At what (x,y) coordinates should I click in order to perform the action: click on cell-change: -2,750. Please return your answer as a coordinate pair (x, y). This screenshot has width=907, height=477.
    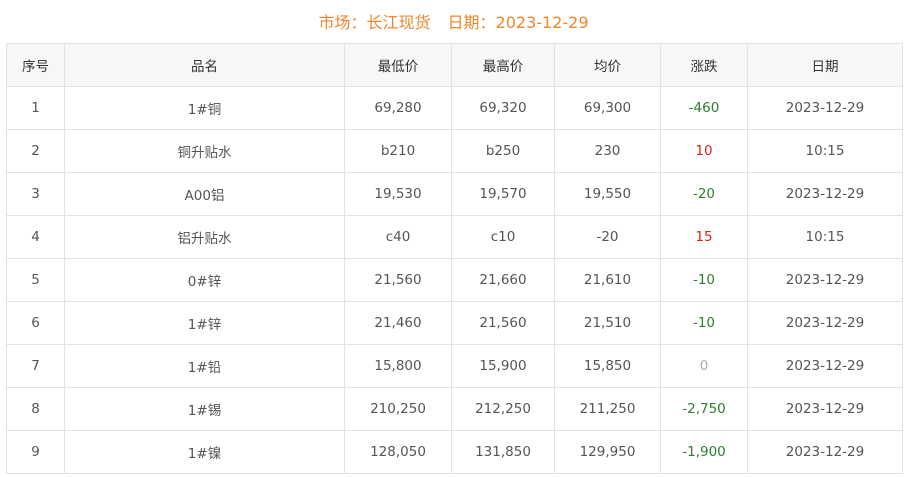
    Looking at the image, I should click on (704, 409).